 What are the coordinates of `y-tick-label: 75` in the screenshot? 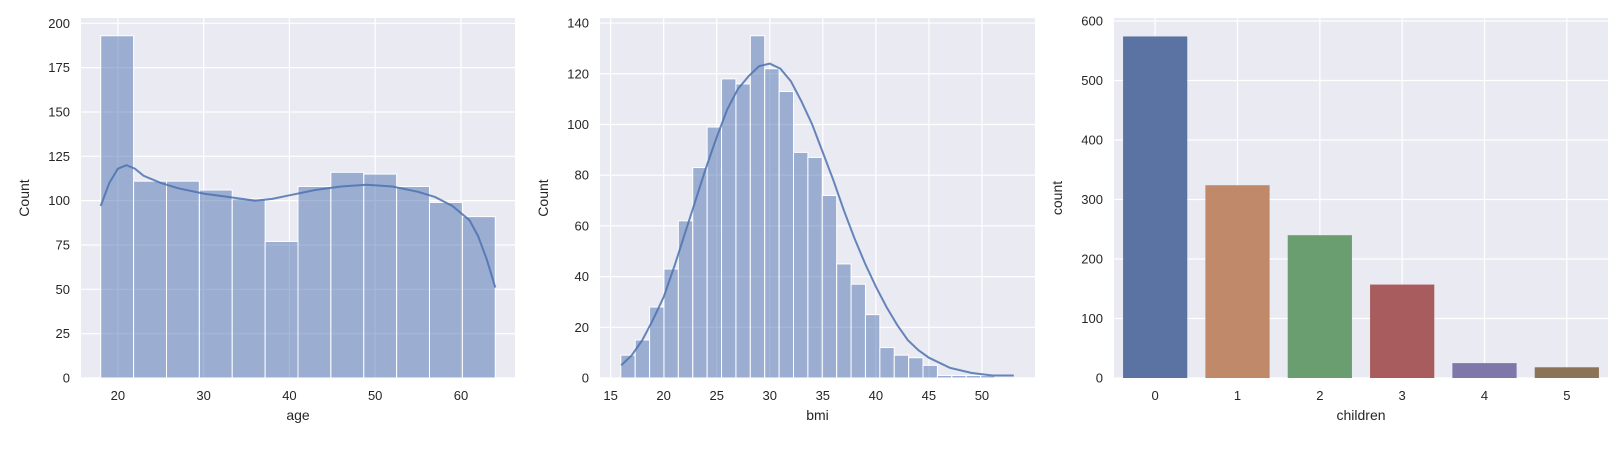 It's located at (63, 244).